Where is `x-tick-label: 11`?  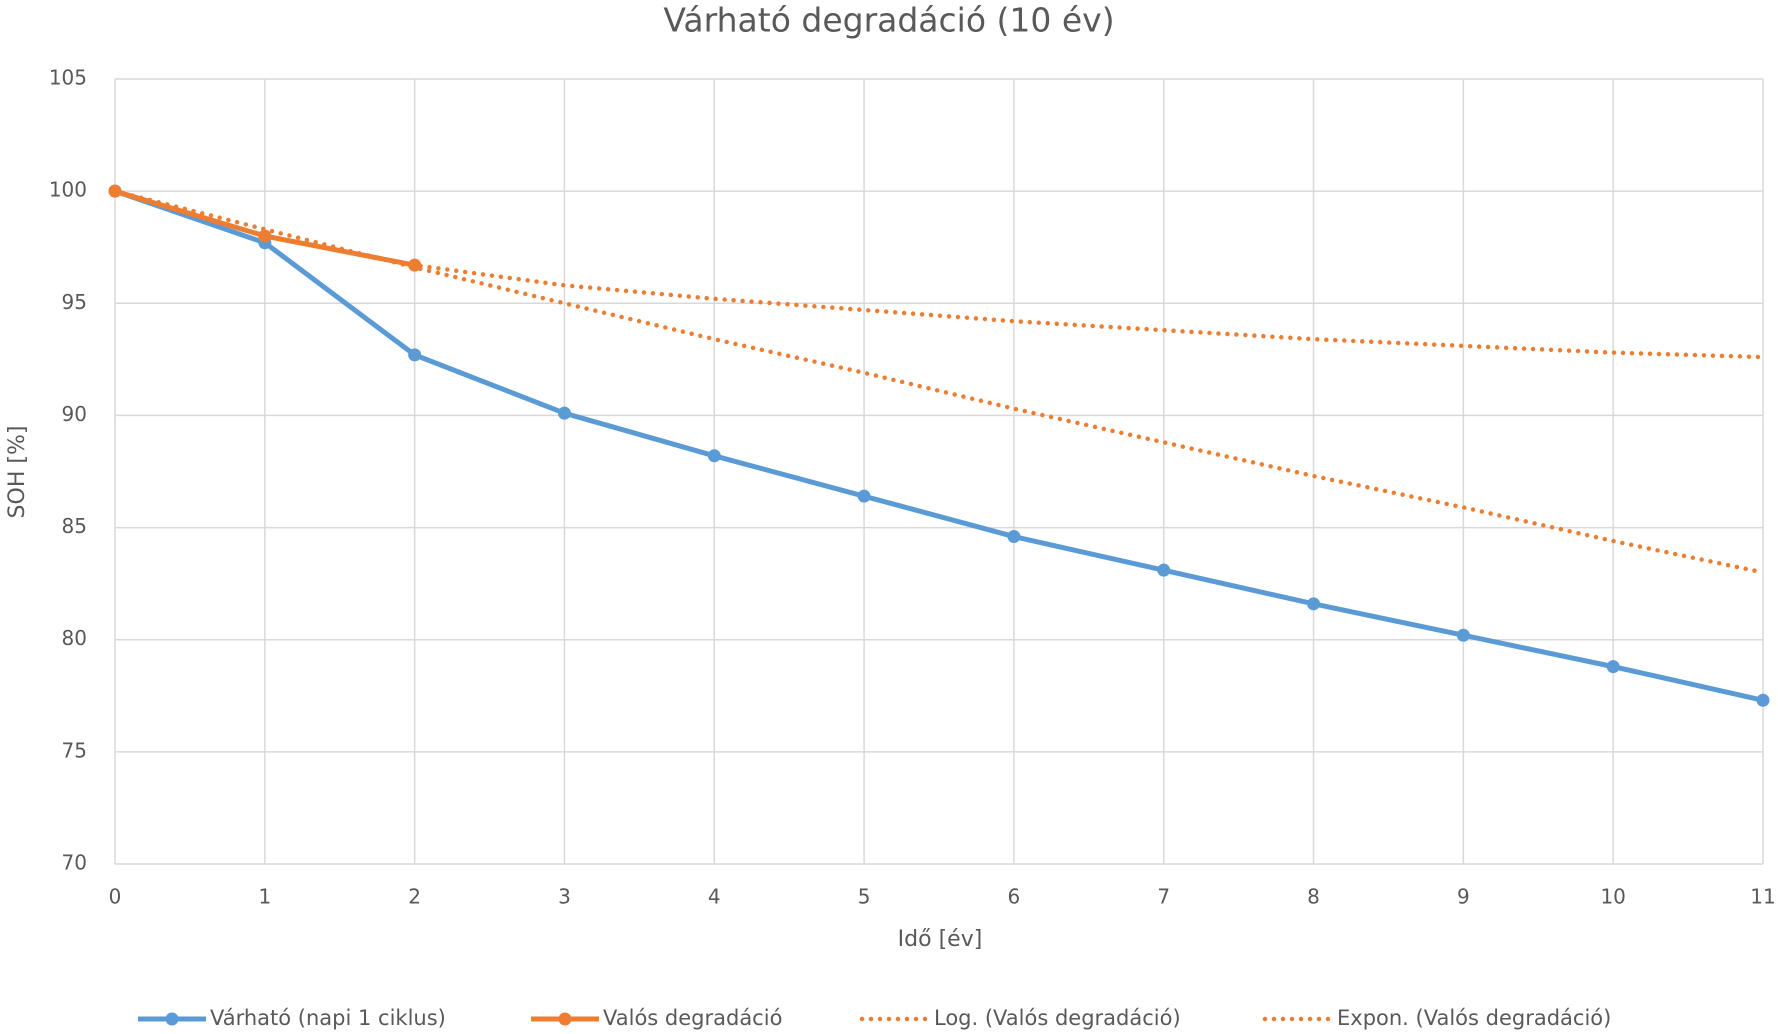 x-tick-label: 11 is located at coordinates (1762, 897).